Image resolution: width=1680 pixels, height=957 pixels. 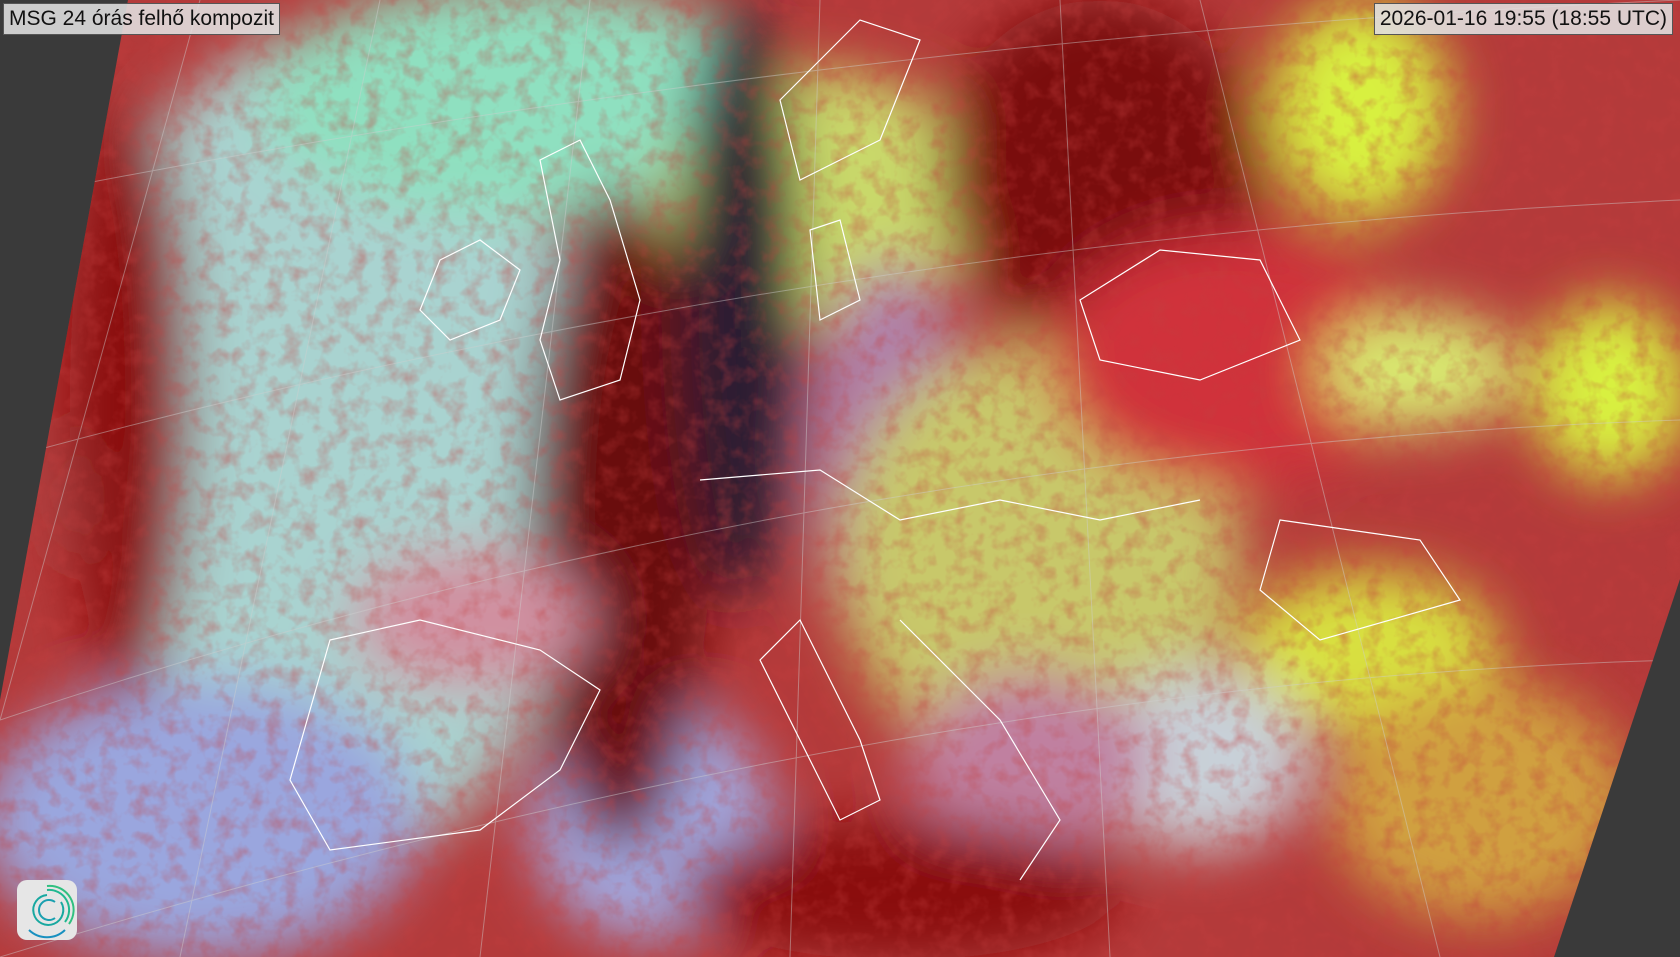 I want to click on timestamp-label: 2026-01-16 19:55 (18:55 UTC), so click(x=1523, y=19).